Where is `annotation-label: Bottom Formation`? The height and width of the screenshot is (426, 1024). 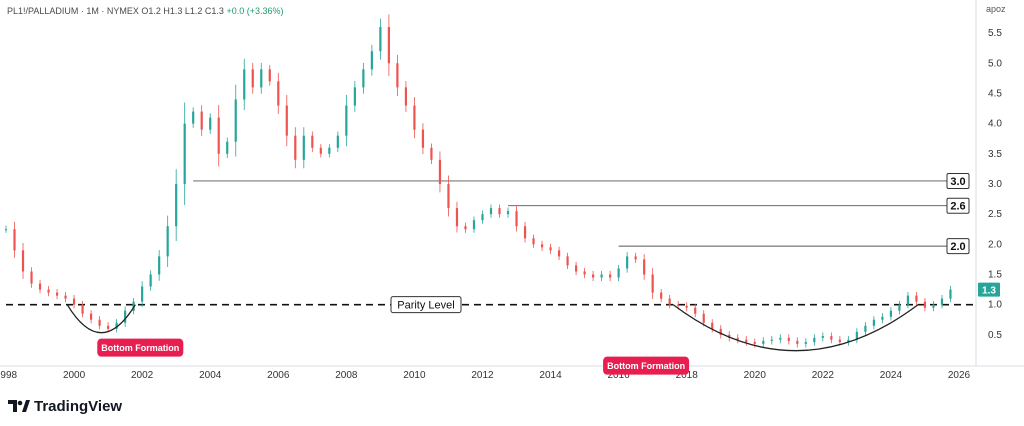
annotation-label: Bottom Formation is located at coordinates (646, 366).